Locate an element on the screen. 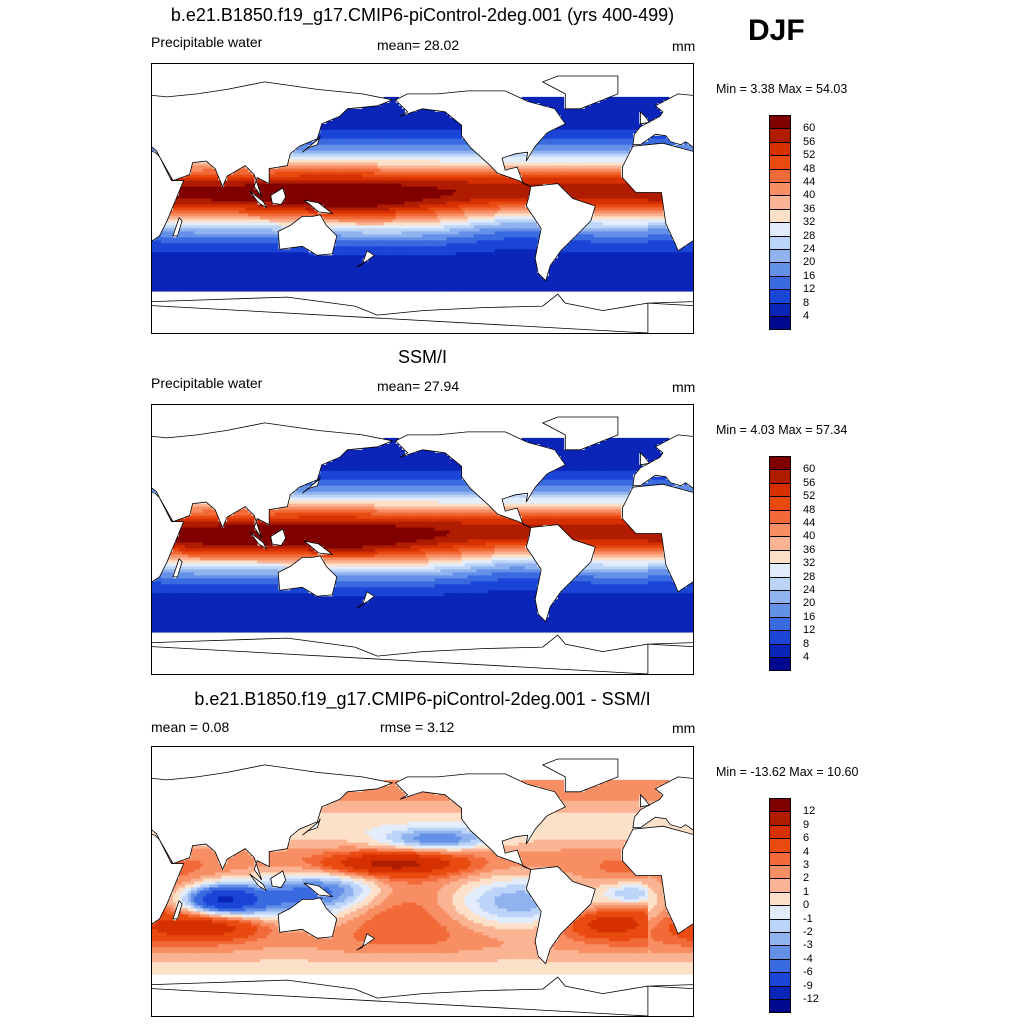 The image size is (1024, 1024). panel-2-units: mm is located at coordinates (683, 387).